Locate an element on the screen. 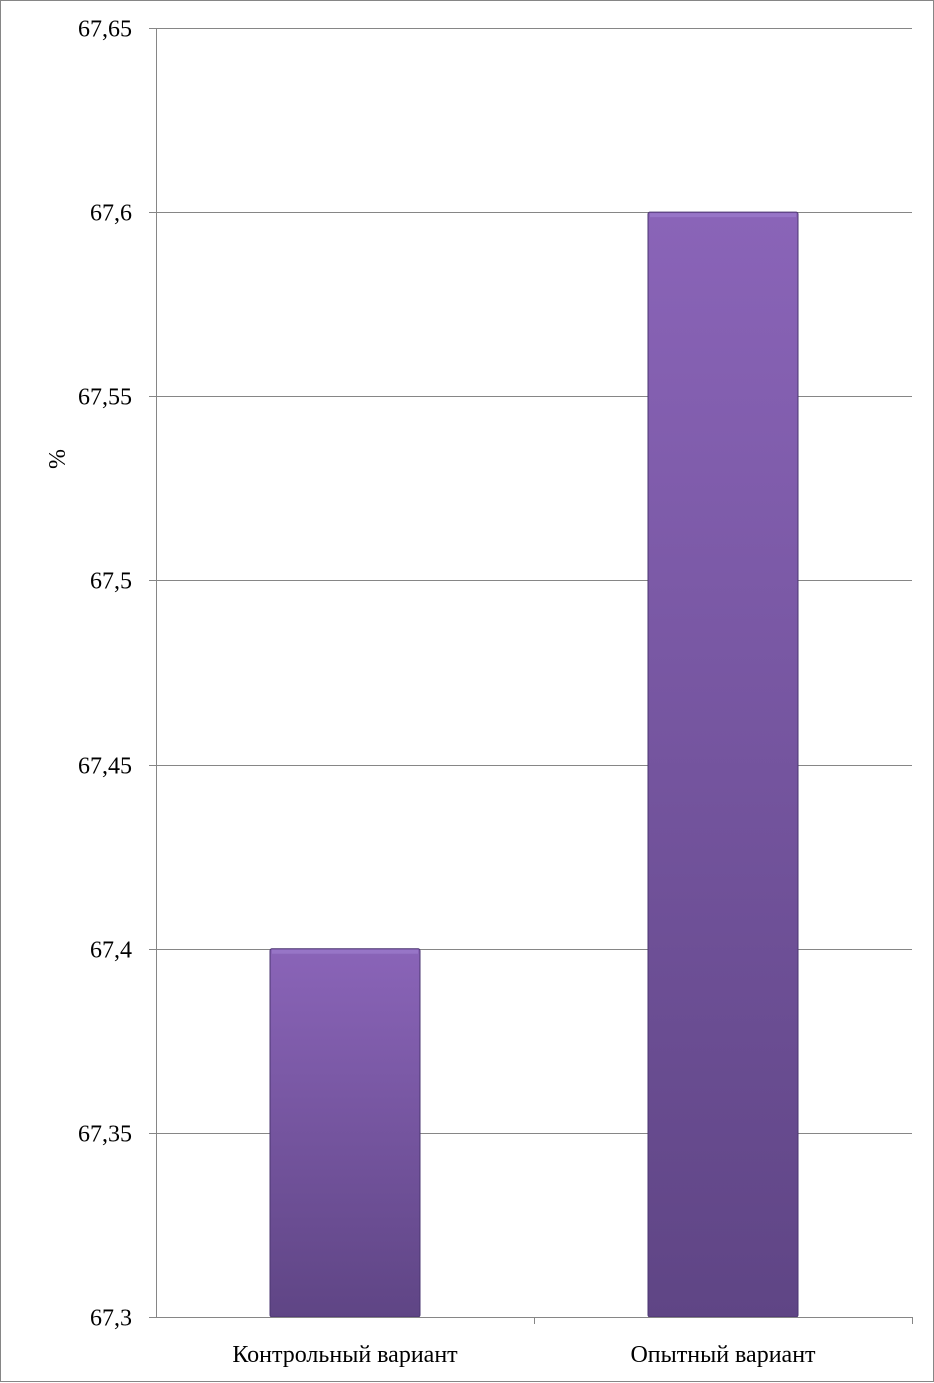 The image size is (934, 1383). x-category-label: Опытный вариант is located at coordinates (723, 1355).